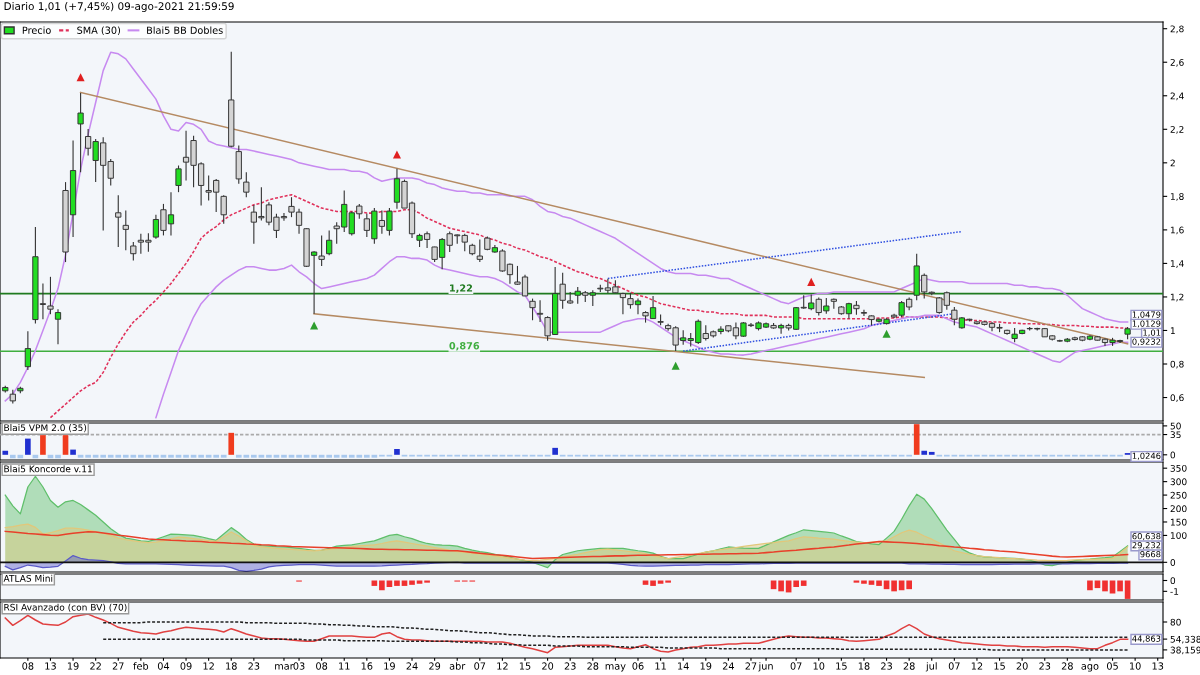  What do you see at coordinates (615, 668) in the screenshot?
I see `x-tick-label: may` at bounding box center [615, 668].